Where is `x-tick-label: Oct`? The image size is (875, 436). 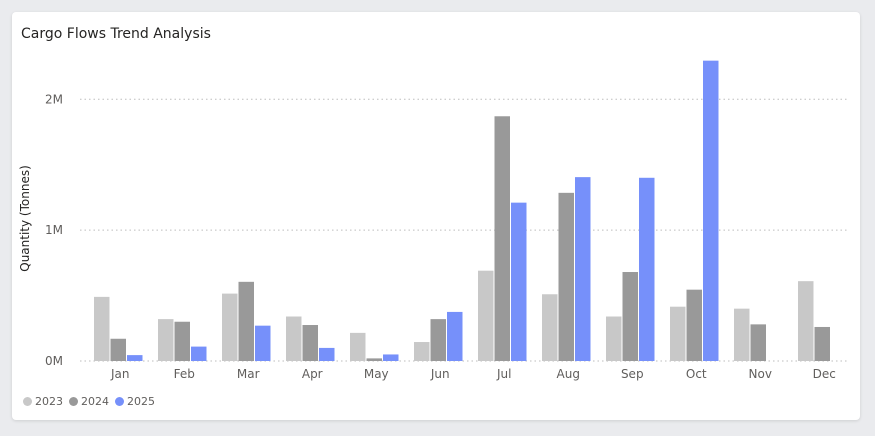 x-tick-label: Oct is located at coordinates (696, 374).